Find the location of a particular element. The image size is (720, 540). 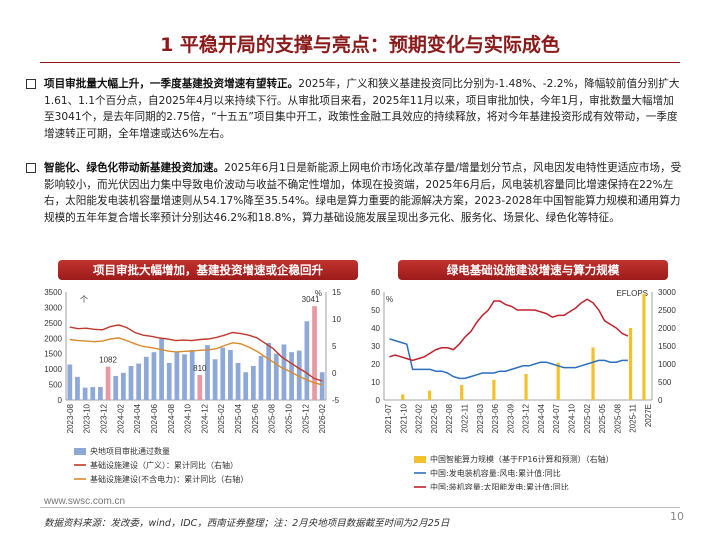

page-title: 1 平稳开局的支撑与亮点：预期变化与实际成色 is located at coordinates (360, 45).